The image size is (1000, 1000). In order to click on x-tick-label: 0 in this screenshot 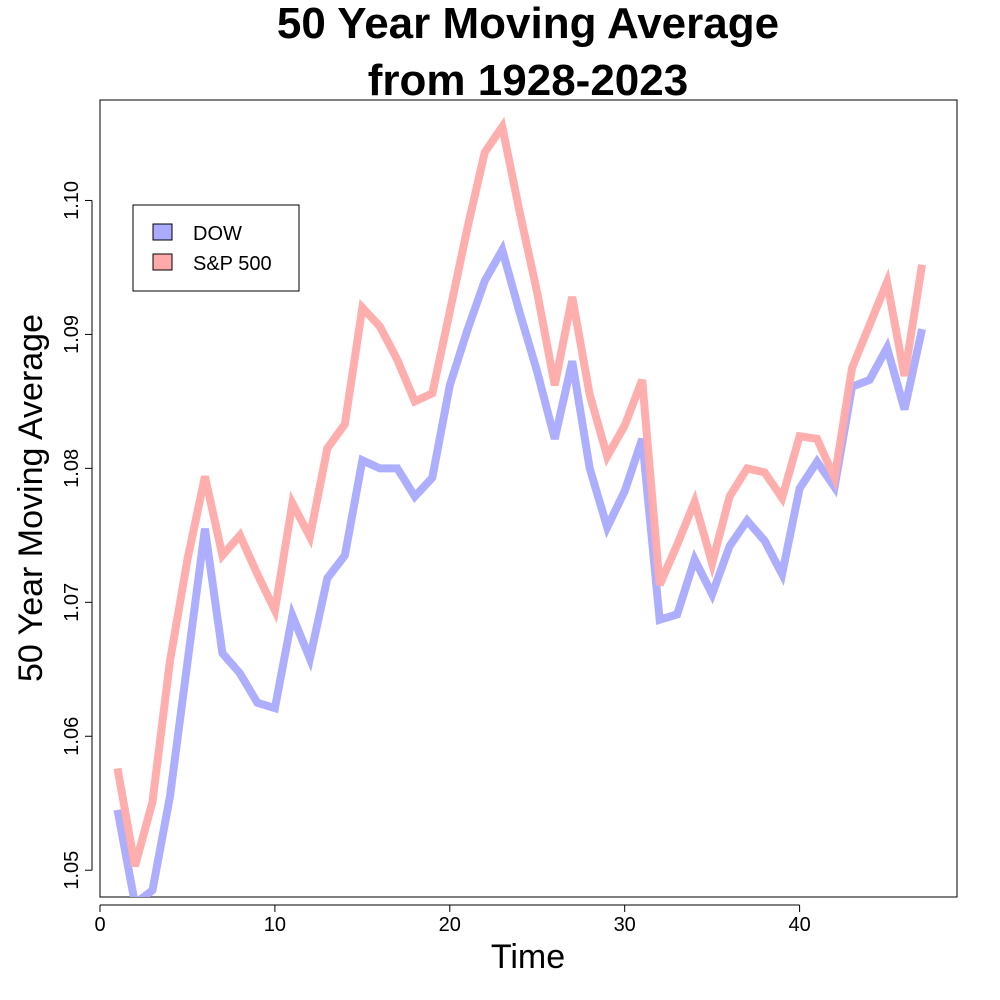, I will do `click(99, 925)`.